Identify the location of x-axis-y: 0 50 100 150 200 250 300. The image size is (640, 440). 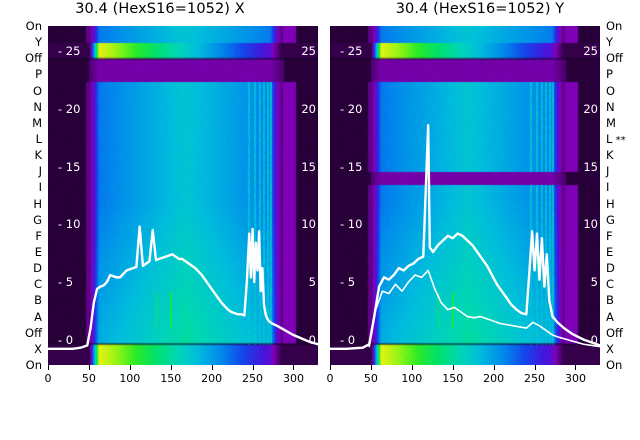
(463, 385).